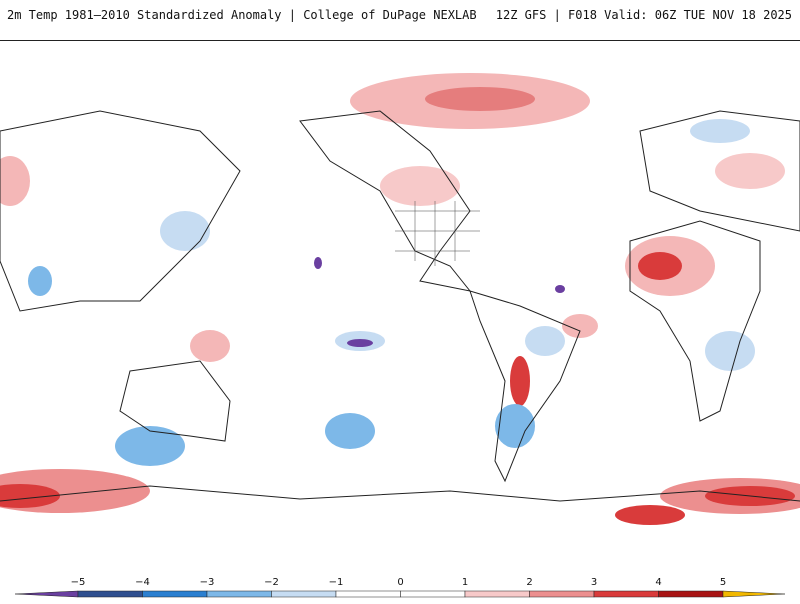 This screenshot has width=800, height=604. I want to click on southern-ocean-strong-warm-anomaly-west, so click(30, 496).